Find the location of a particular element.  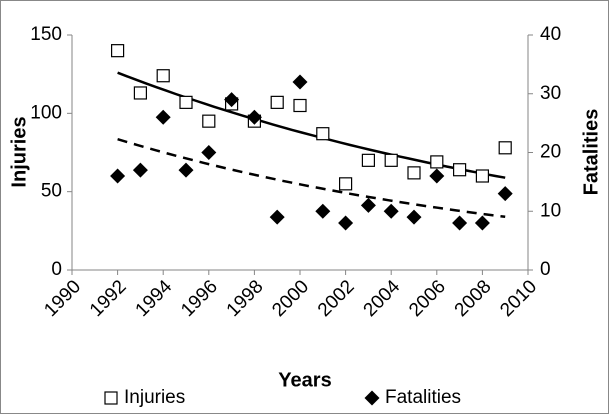

y-tick-label: 100 is located at coordinates (46, 112).